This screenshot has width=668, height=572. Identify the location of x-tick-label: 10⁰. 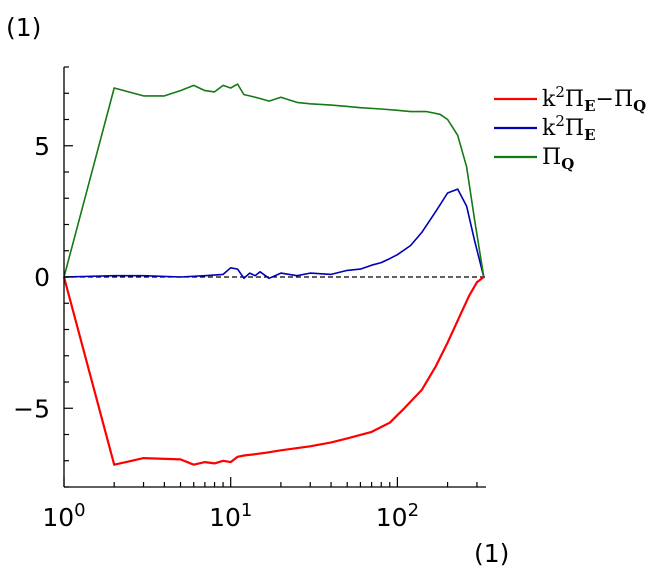
(63, 516).